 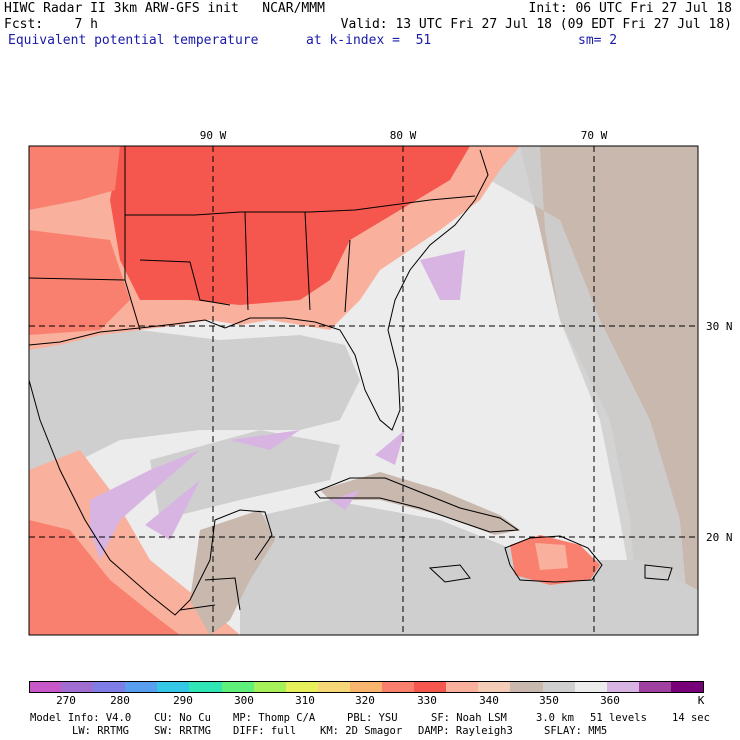 What do you see at coordinates (365, 700) in the screenshot?
I see `colorbar-label-320: 320` at bounding box center [365, 700].